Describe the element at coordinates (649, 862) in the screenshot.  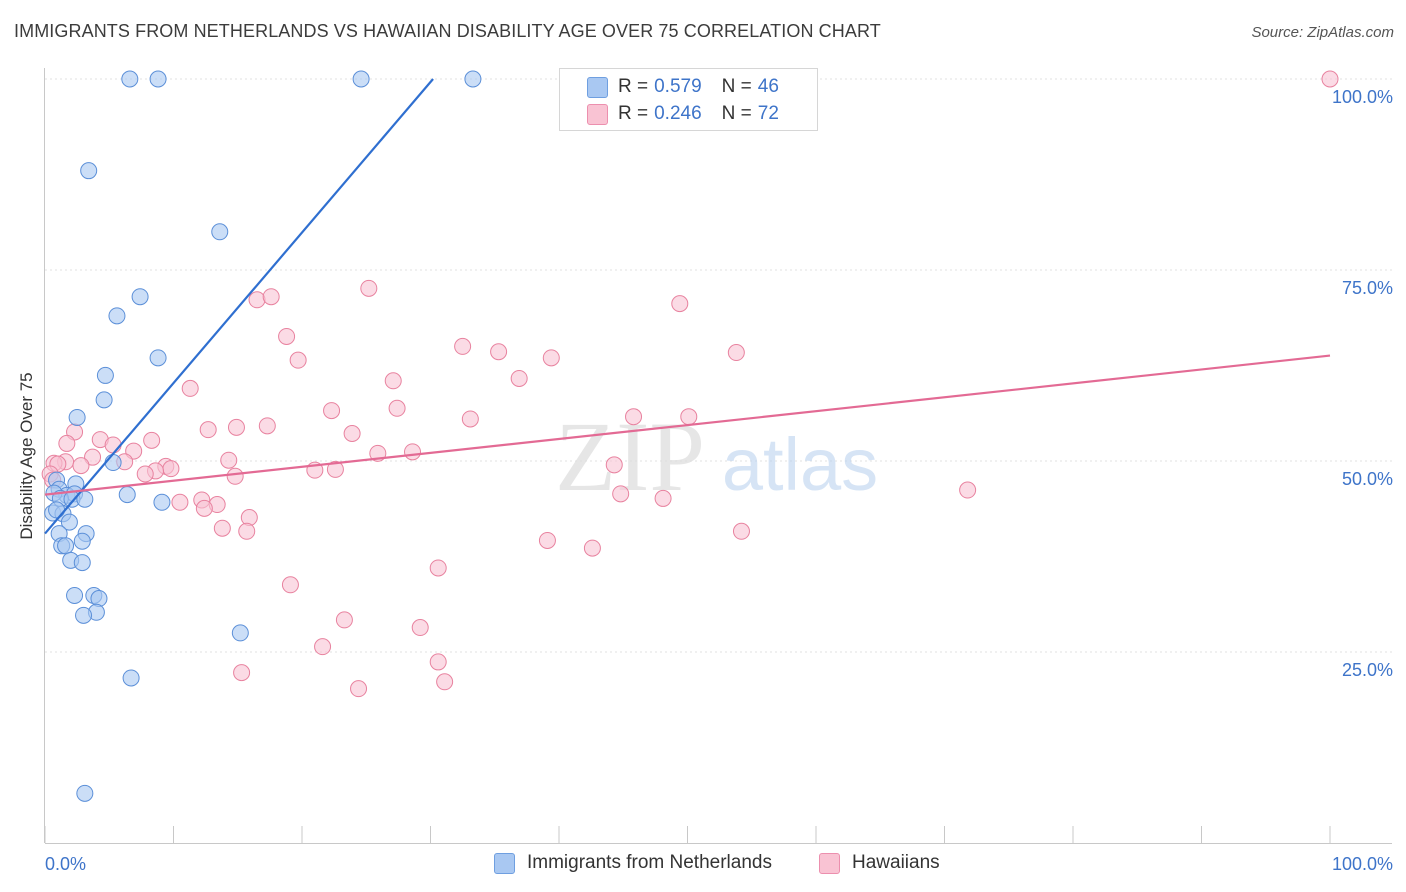
I see `bottom-legend-label-netherlands: Immigrants from Netherlands` at that location.